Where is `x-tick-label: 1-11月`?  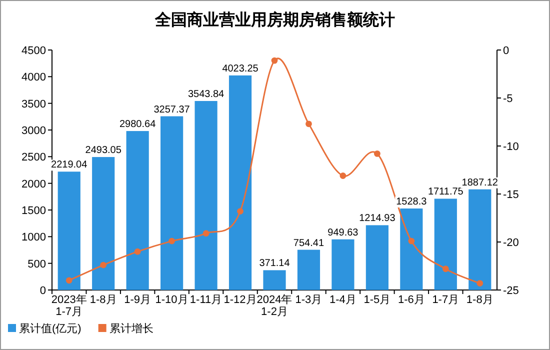
x-tick-label: 1-11月 is located at coordinates (206, 300).